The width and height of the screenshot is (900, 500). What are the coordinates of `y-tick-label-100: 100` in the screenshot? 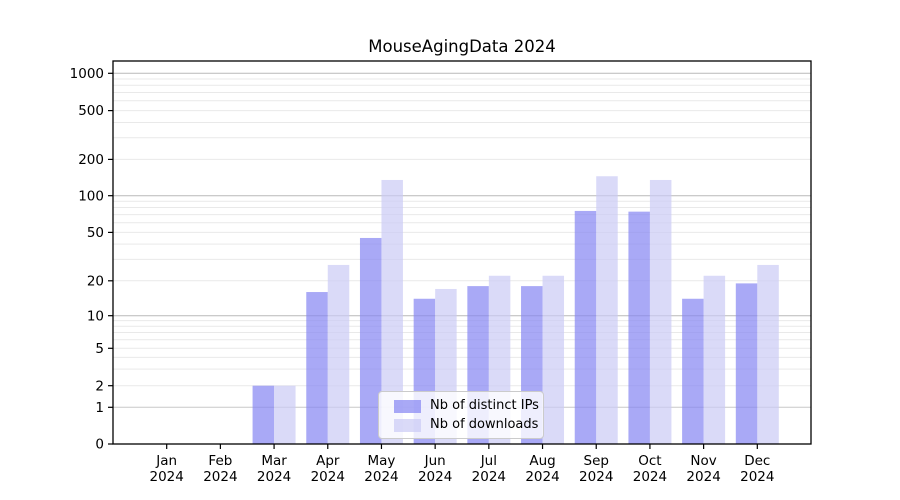 It's located at (91, 196).